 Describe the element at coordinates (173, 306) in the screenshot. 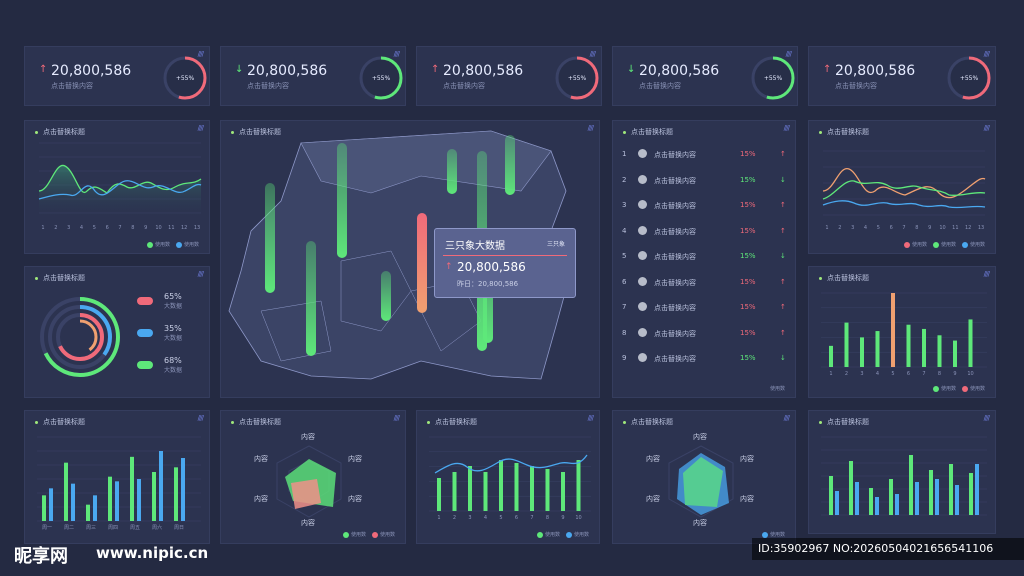

I see `donut-label: 大数据` at that location.